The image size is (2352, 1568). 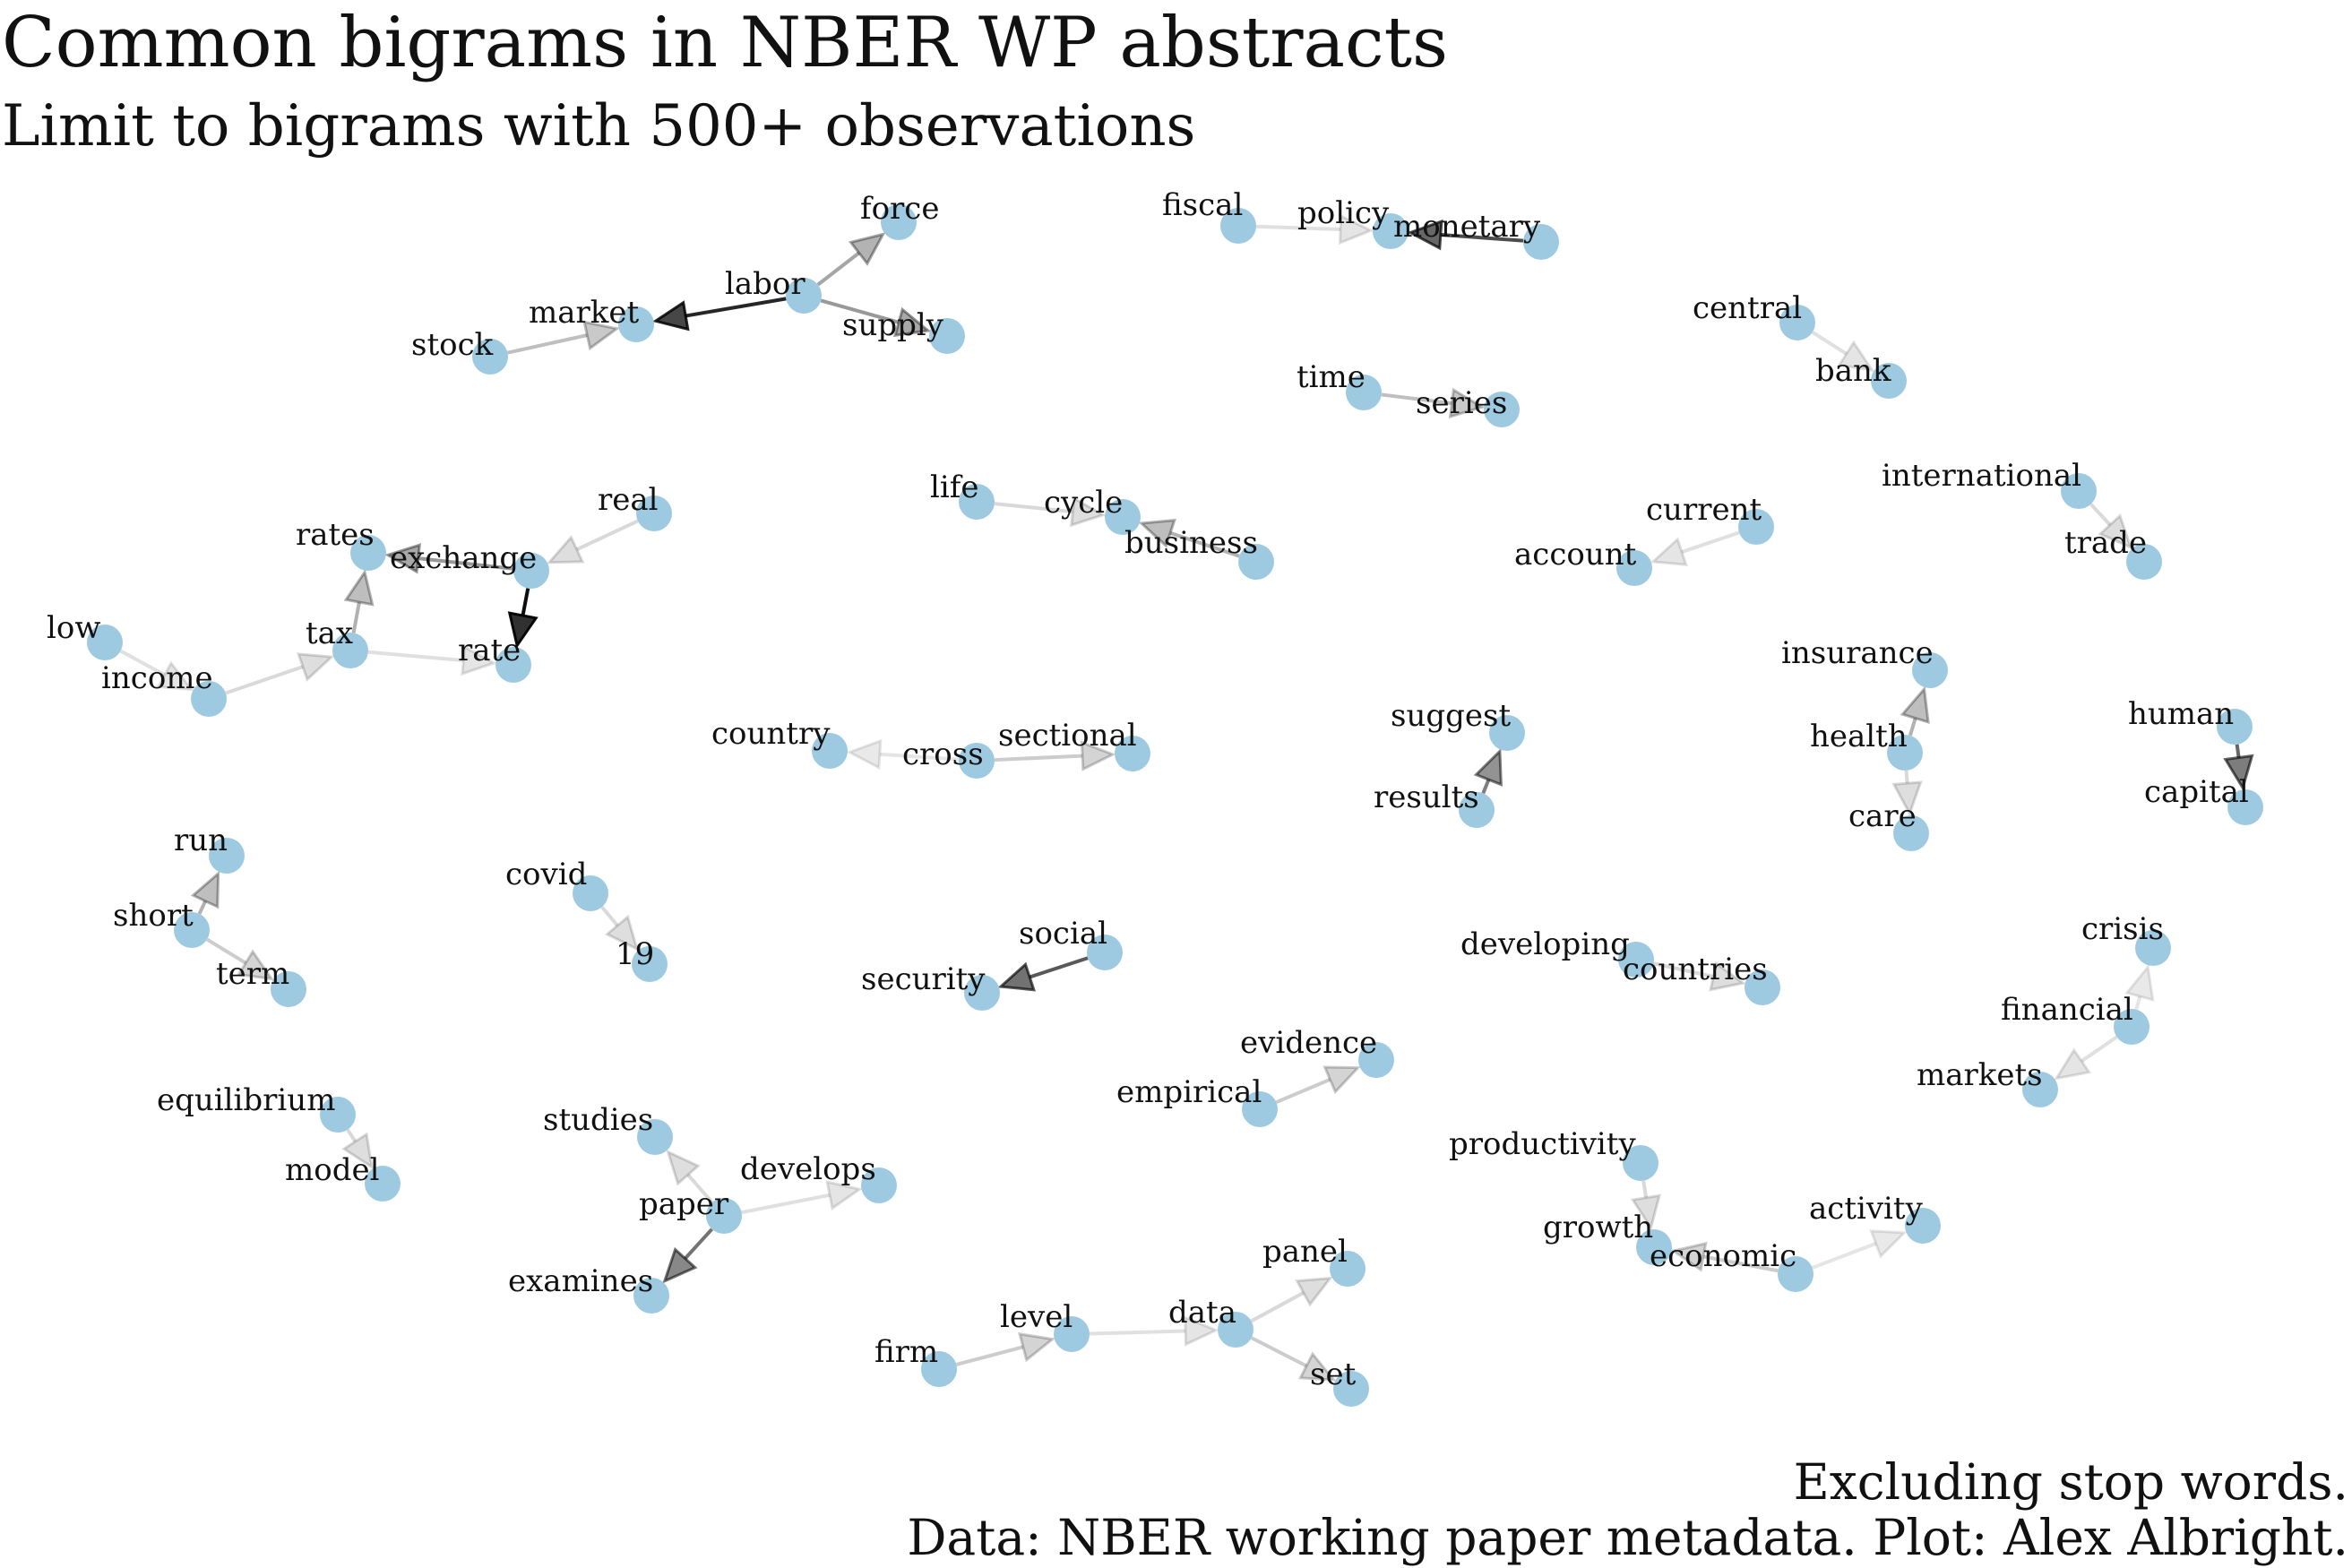 What do you see at coordinates (1575, 555) in the screenshot?
I see `node-label-account: account` at bounding box center [1575, 555].